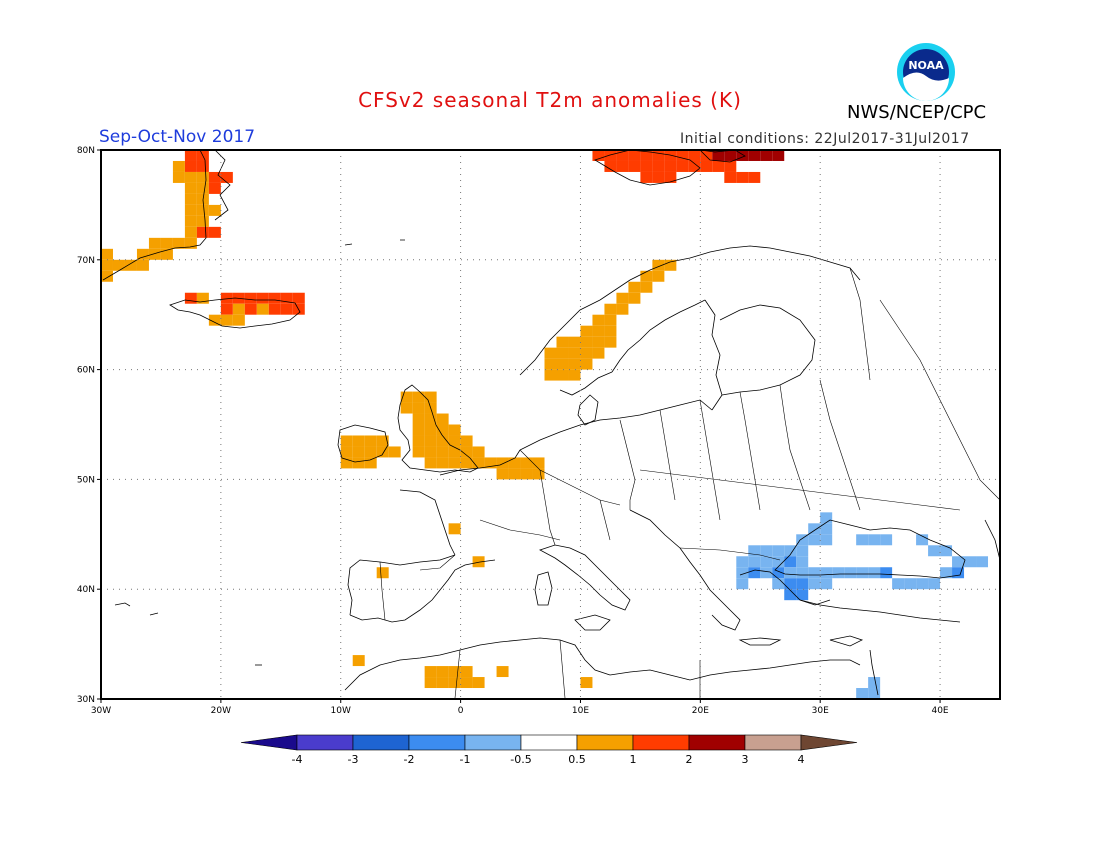 This screenshot has height=850, width=1100. Describe the element at coordinates (269, 742) in the screenshot. I see `colorbar-low-extend` at that location.